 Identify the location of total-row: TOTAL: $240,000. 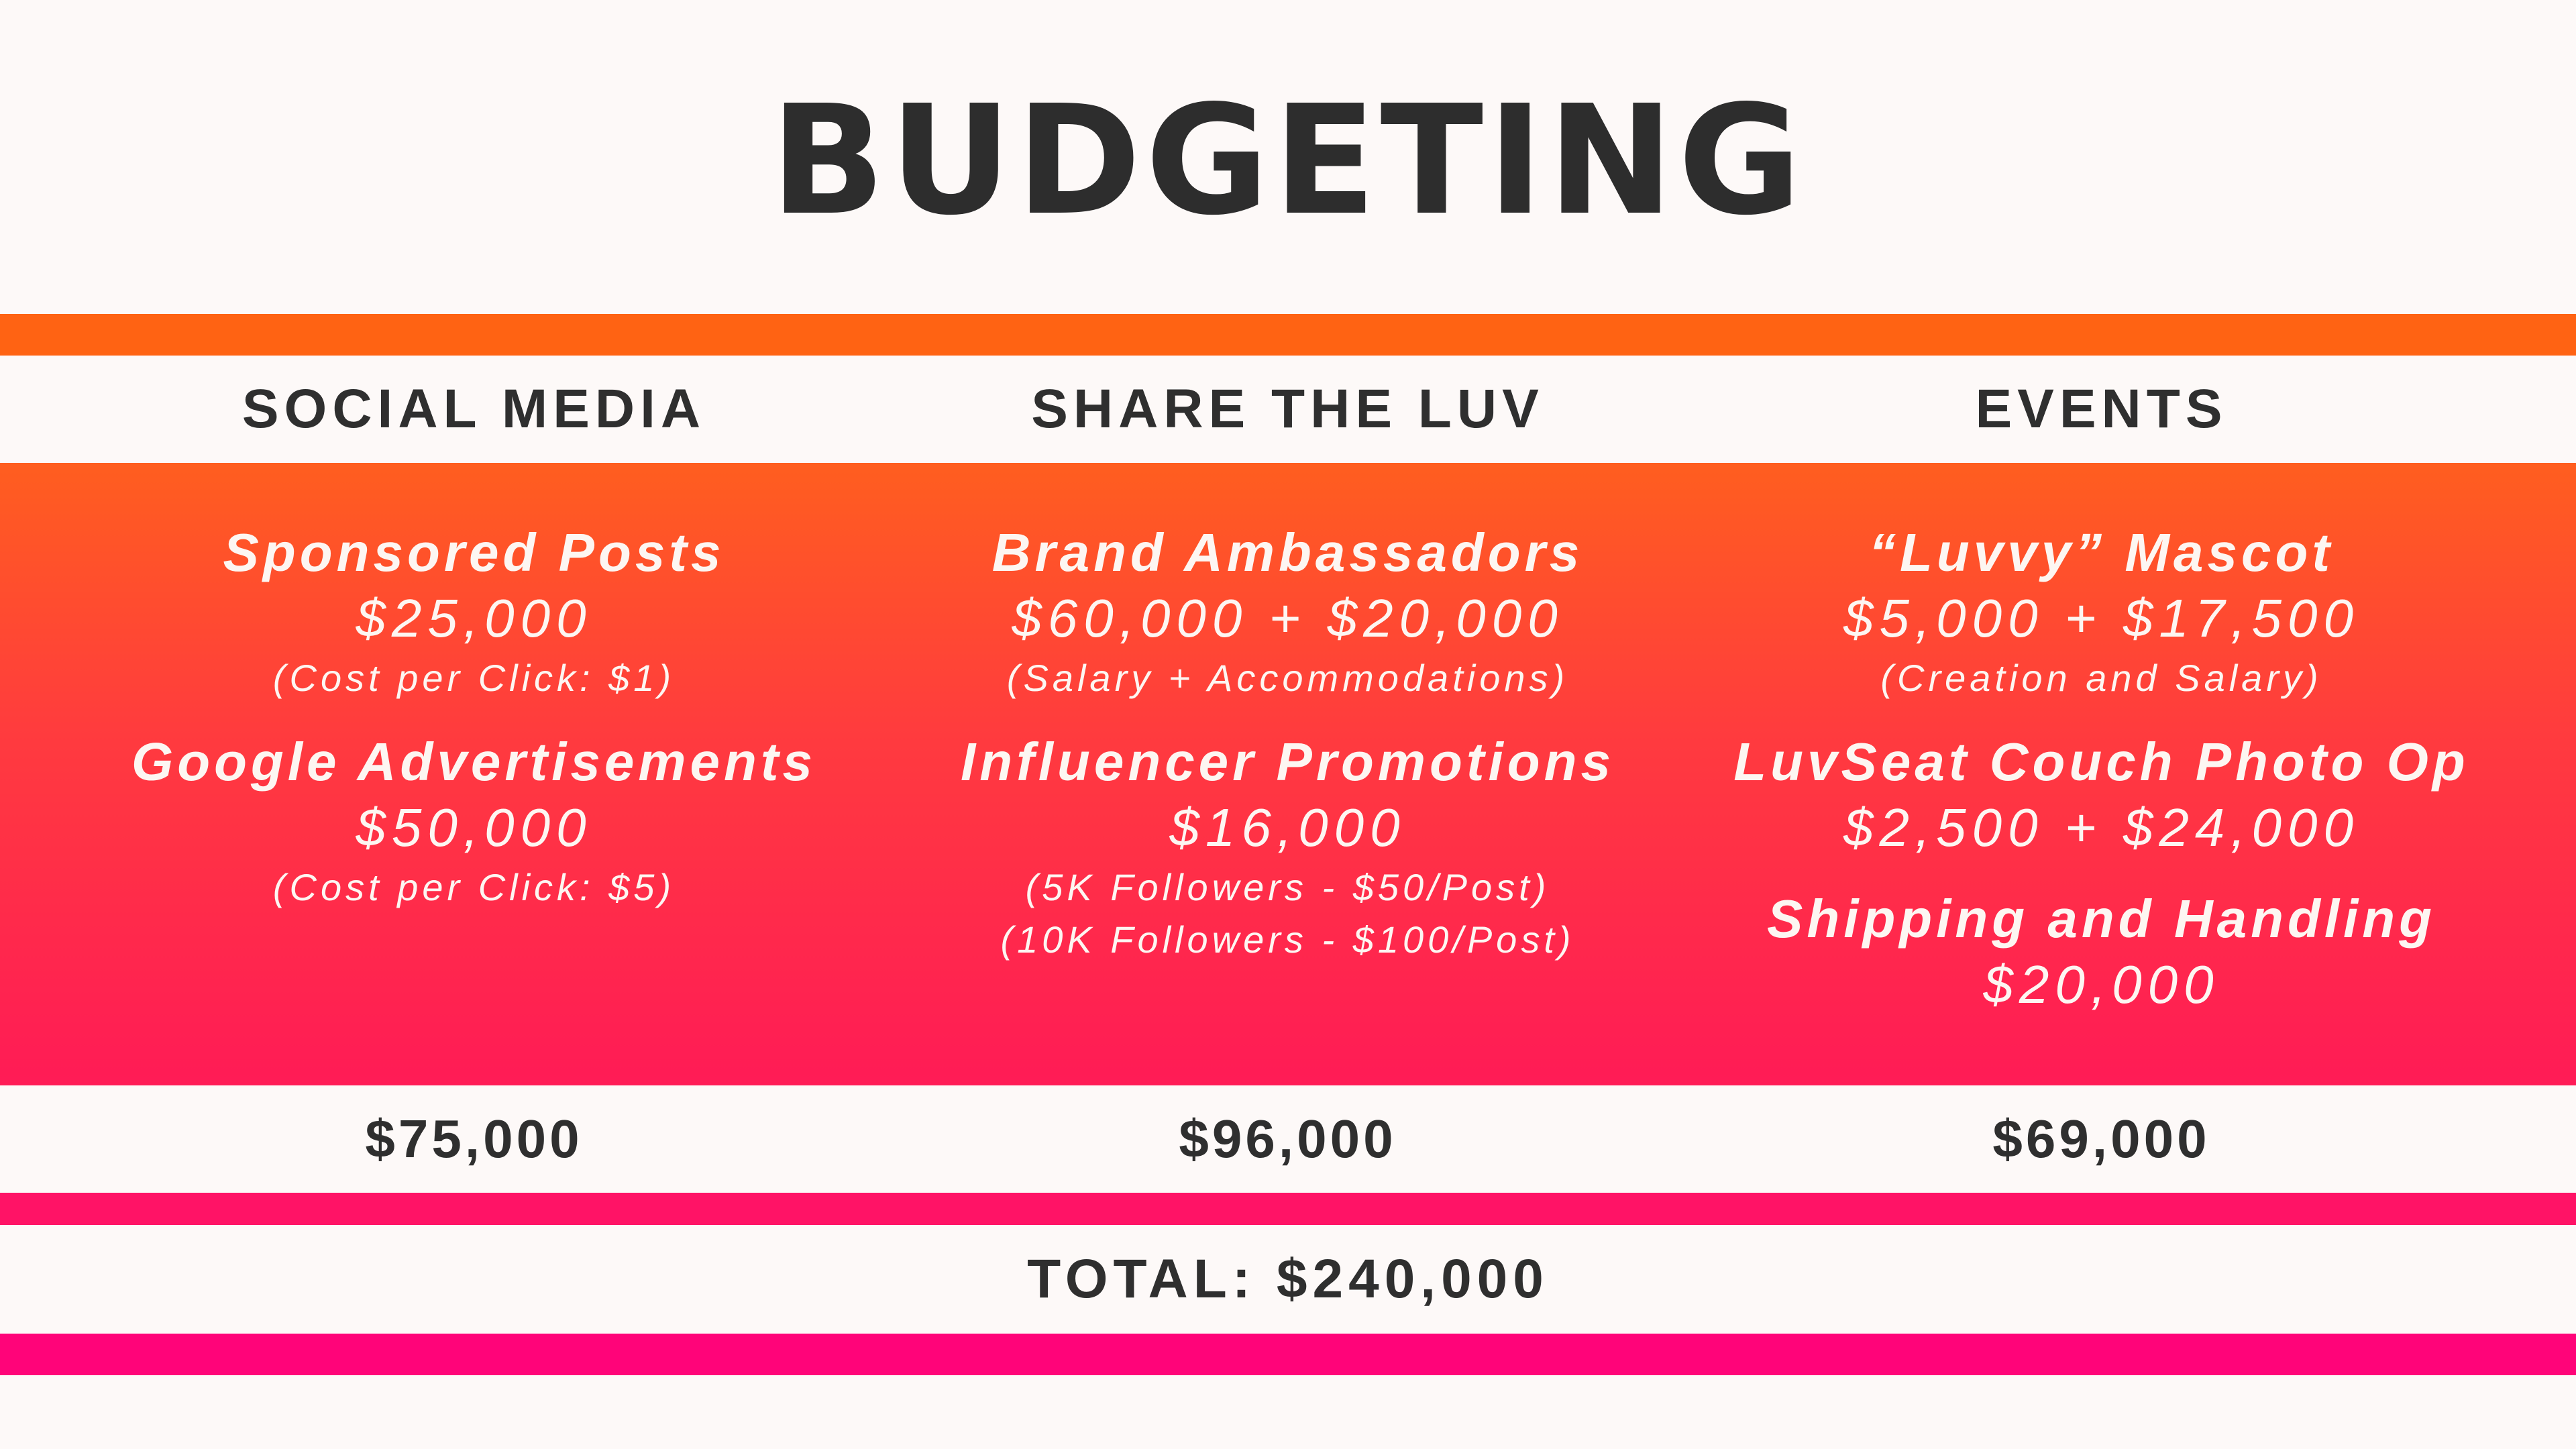
(1288, 1279).